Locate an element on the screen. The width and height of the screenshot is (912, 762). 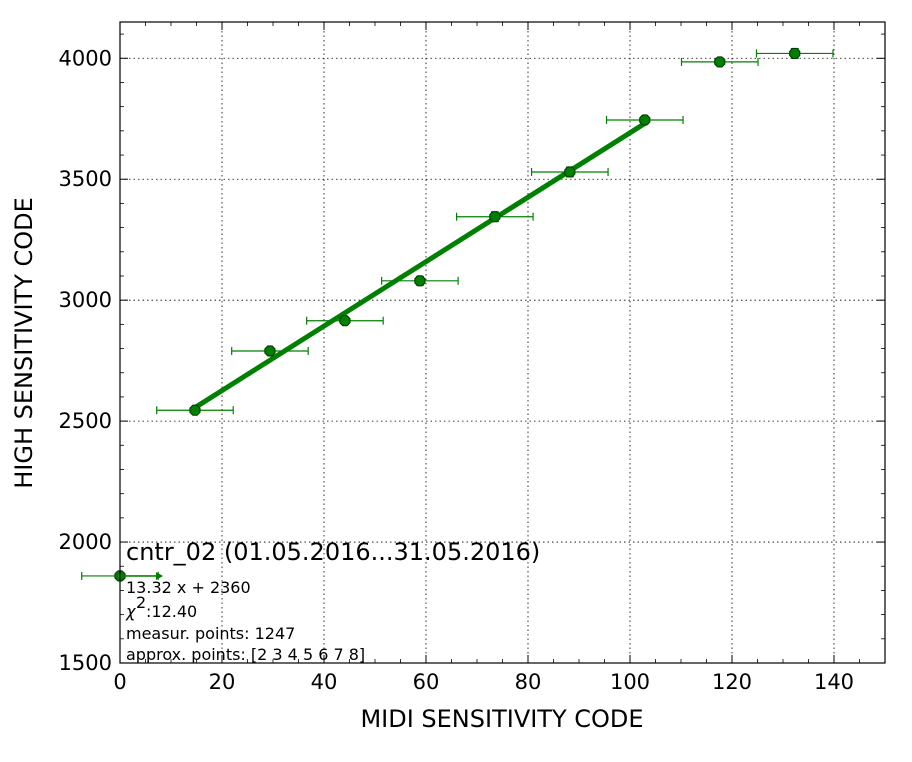
chart-title: cntr_02 (01.05.2016...31.05.2016) is located at coordinates (333, 552).